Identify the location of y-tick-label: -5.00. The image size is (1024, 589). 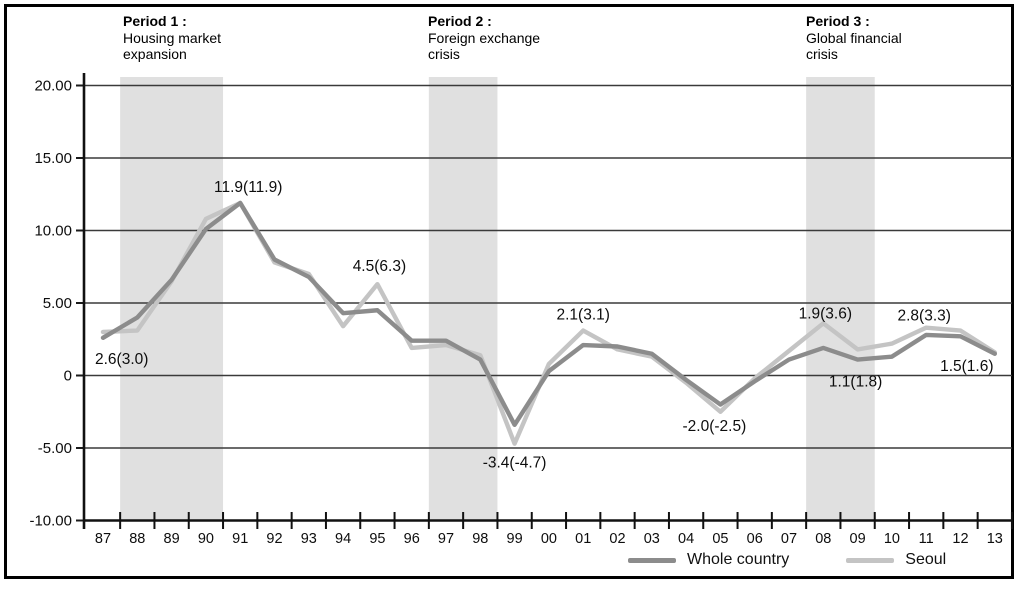
(55, 448).